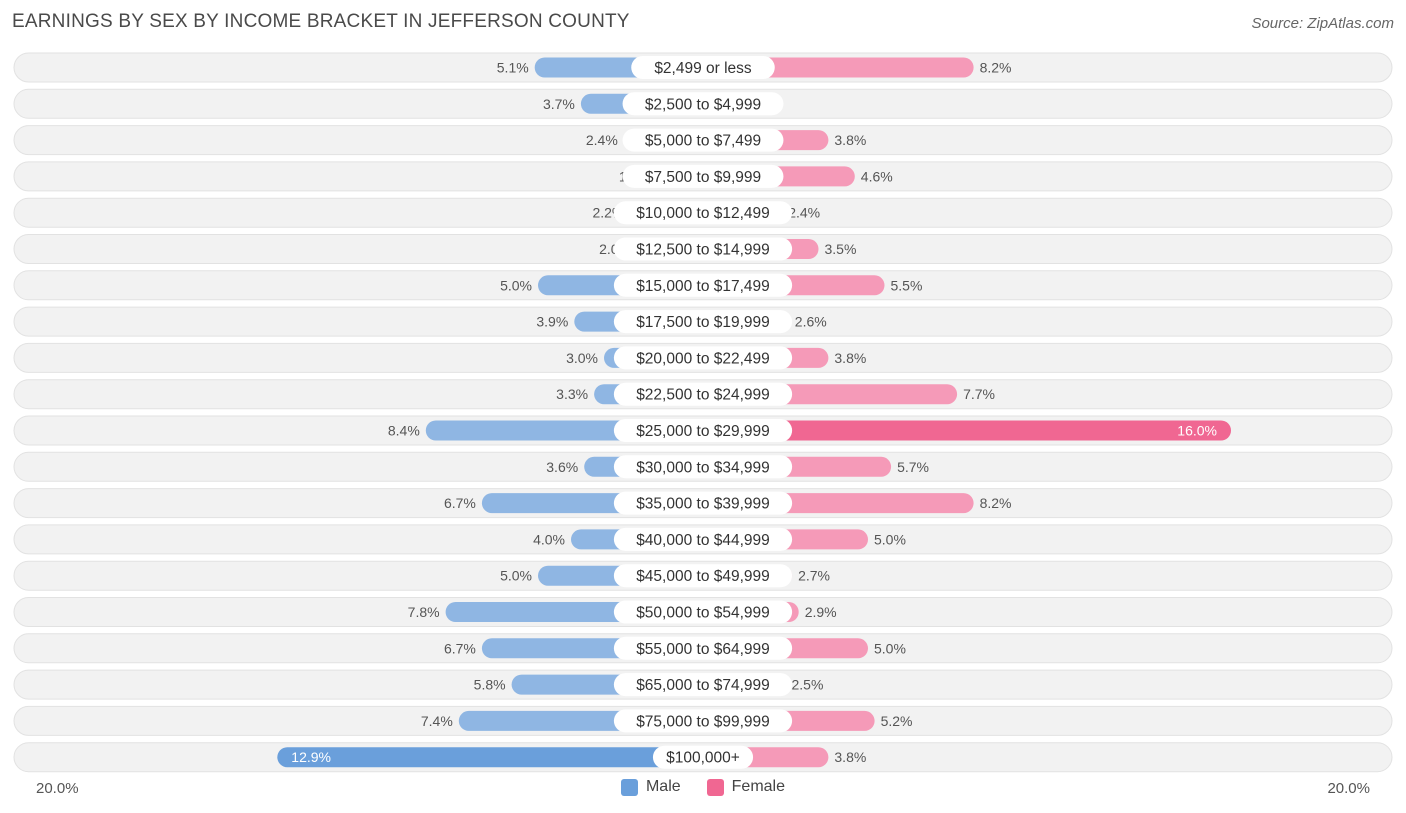 The image size is (1406, 813). I want to click on legend-male-label: Male, so click(663, 786).